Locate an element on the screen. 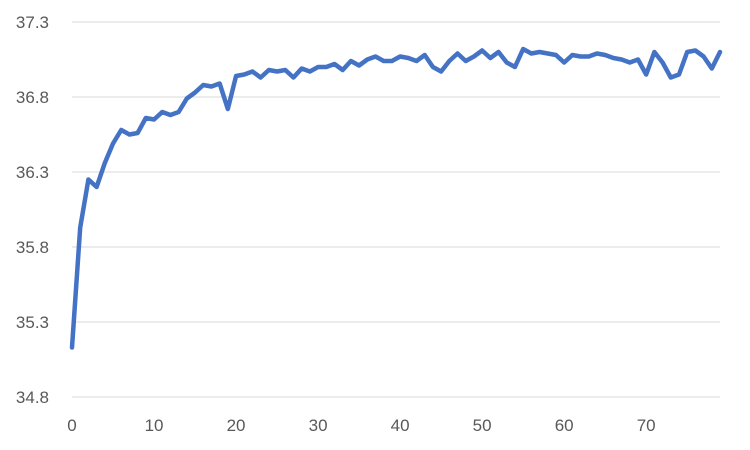  y-tick-label: 36.3 is located at coordinates (32, 172).